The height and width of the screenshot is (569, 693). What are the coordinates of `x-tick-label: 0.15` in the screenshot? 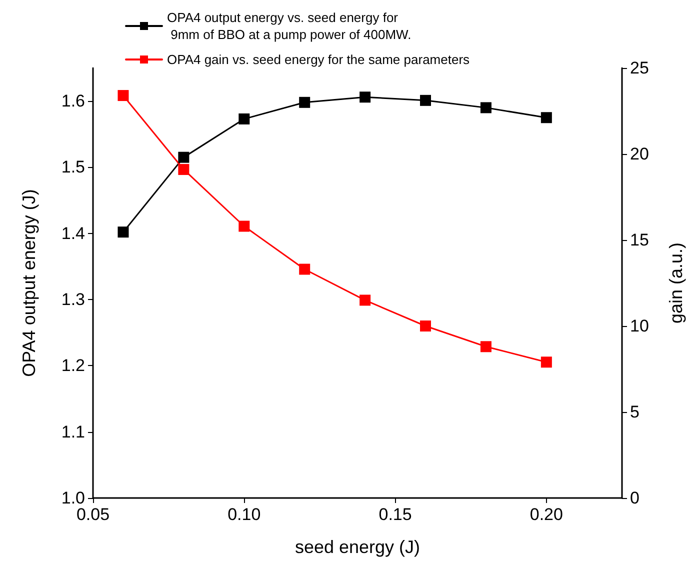 It's located at (395, 514).